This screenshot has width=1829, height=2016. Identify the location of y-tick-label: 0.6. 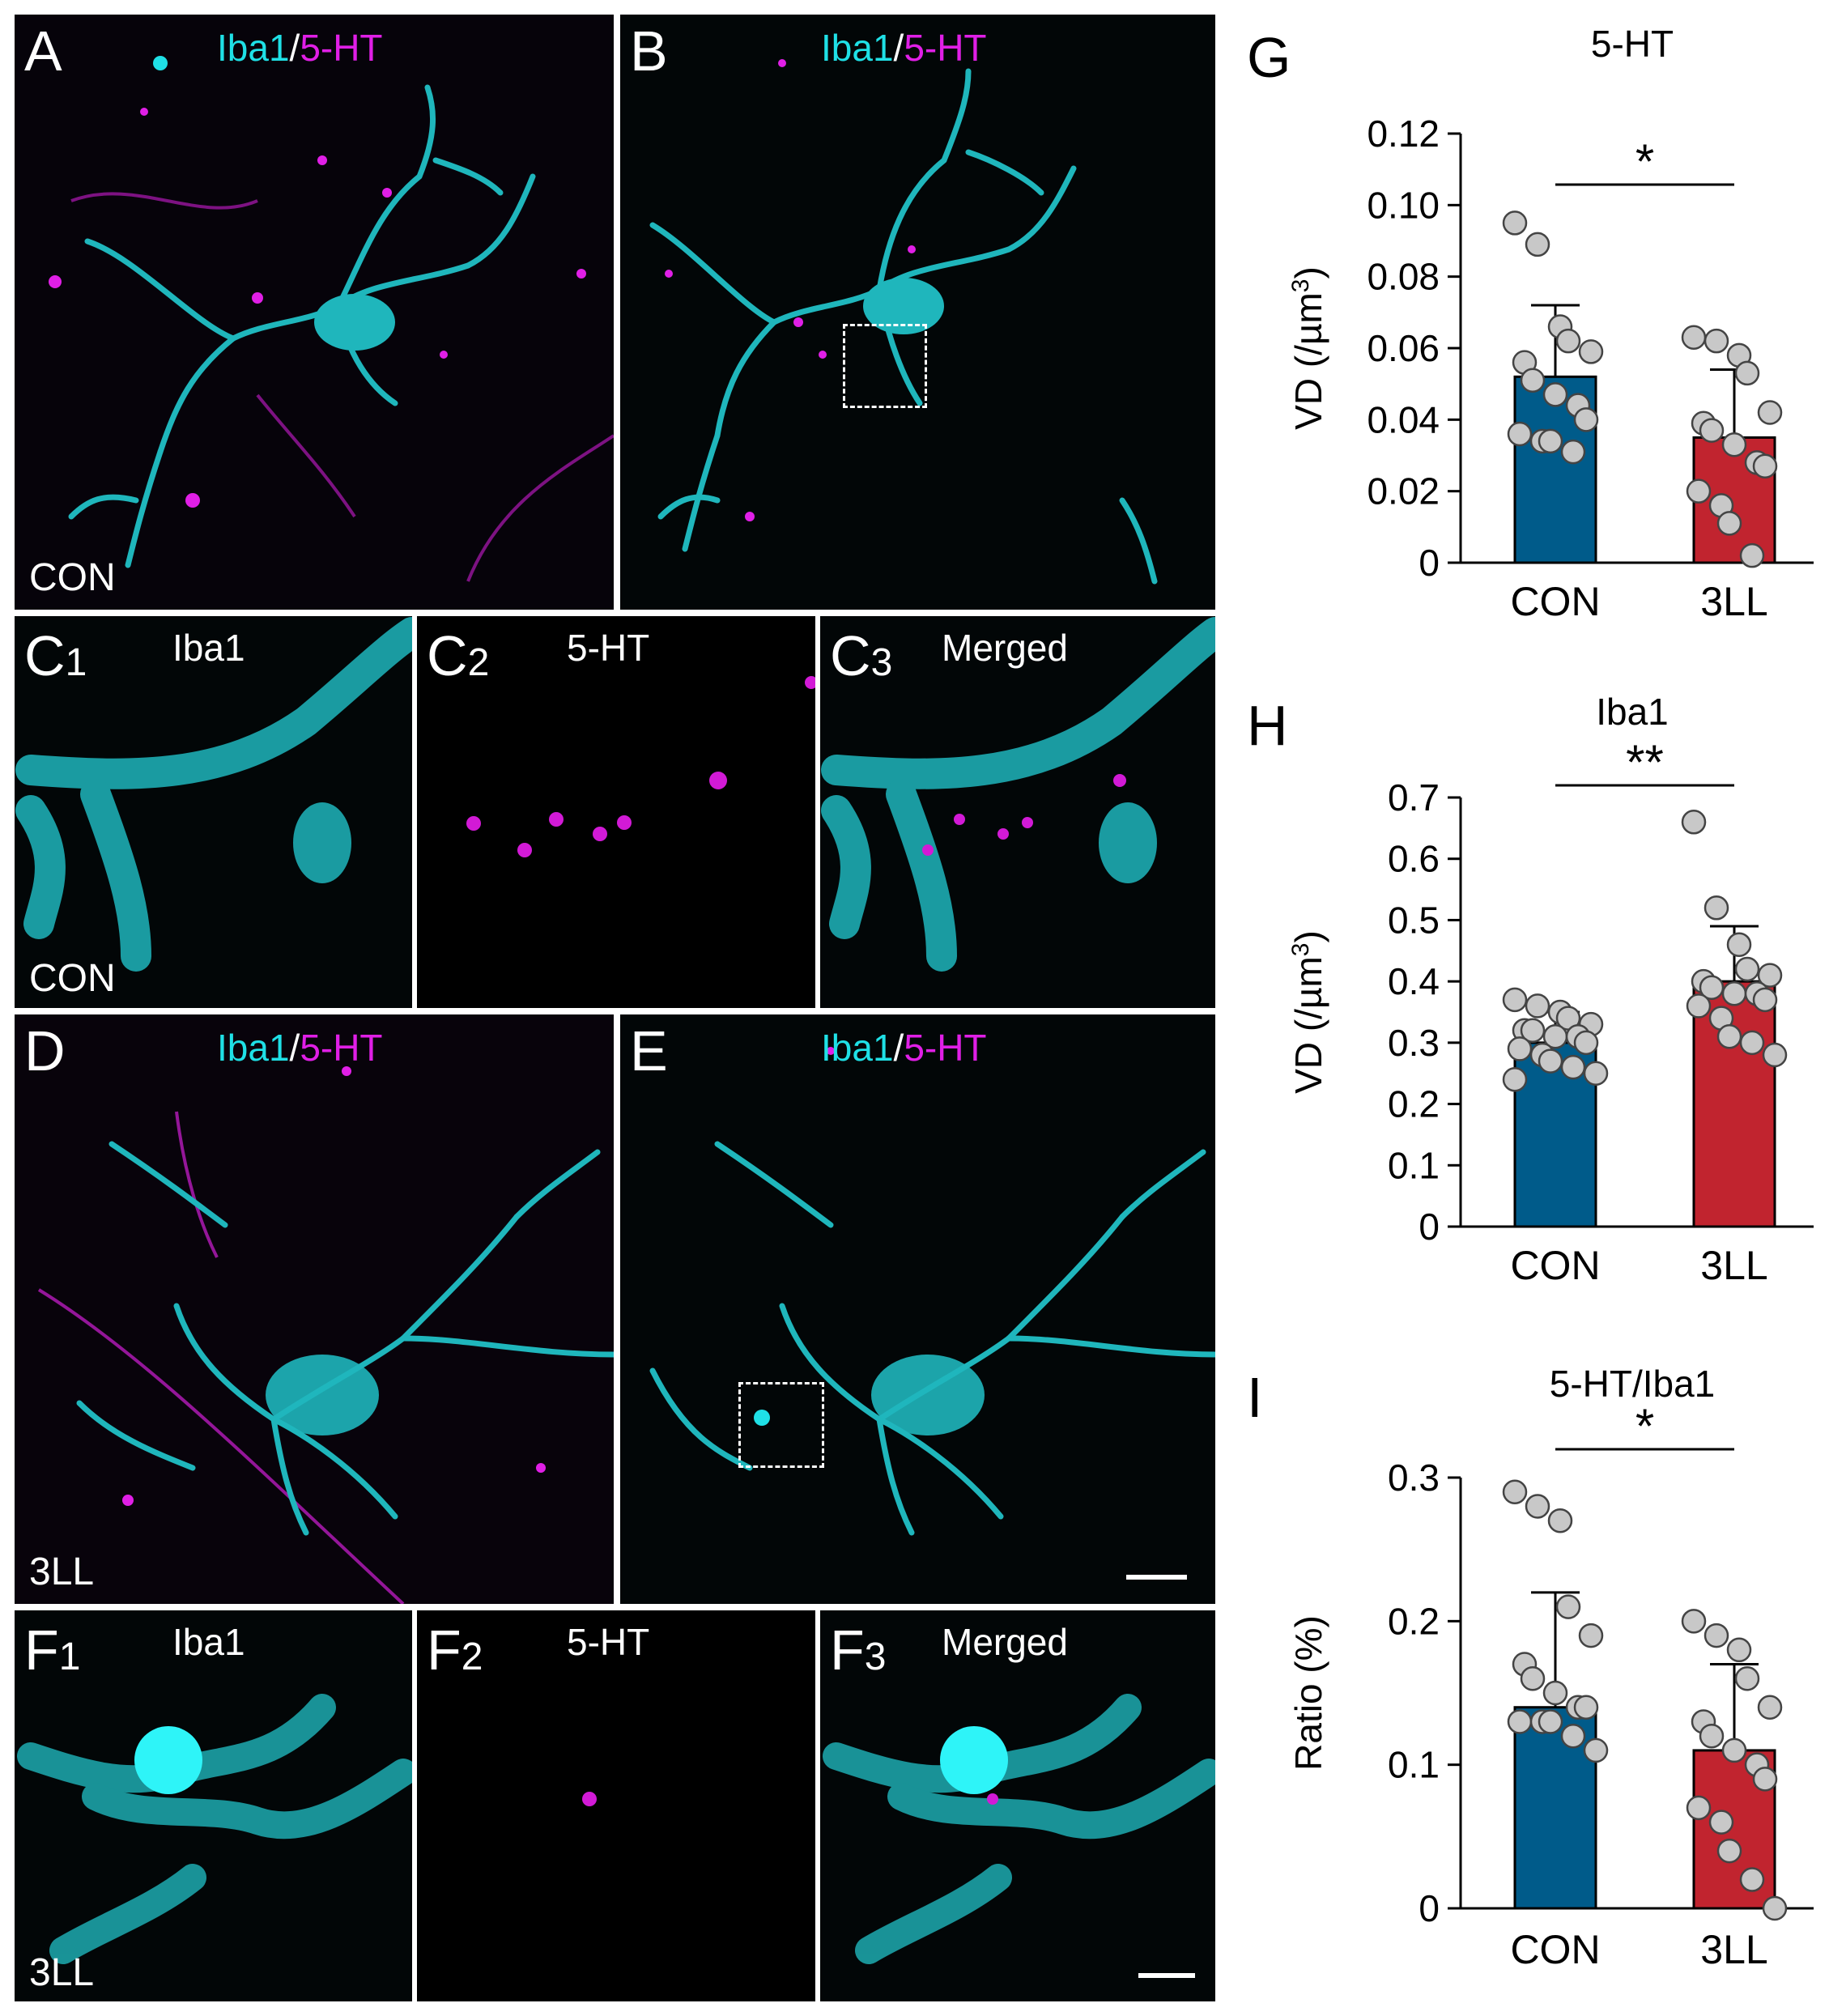
(1414, 859).